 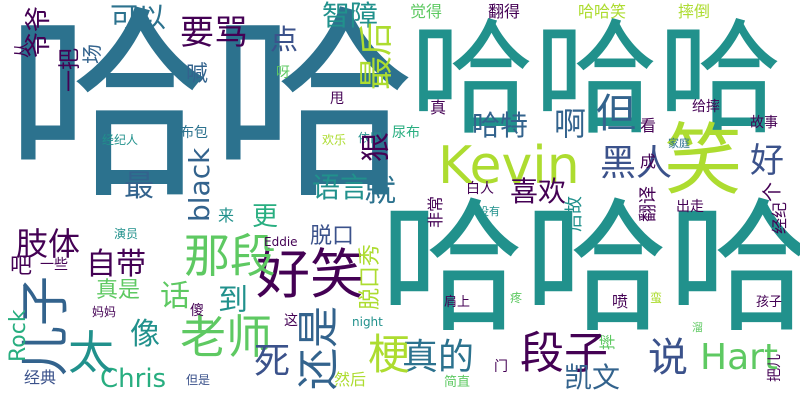 What do you see at coordinates (489, 211) in the screenshot?
I see `word-meiyou: 没有` at bounding box center [489, 211].